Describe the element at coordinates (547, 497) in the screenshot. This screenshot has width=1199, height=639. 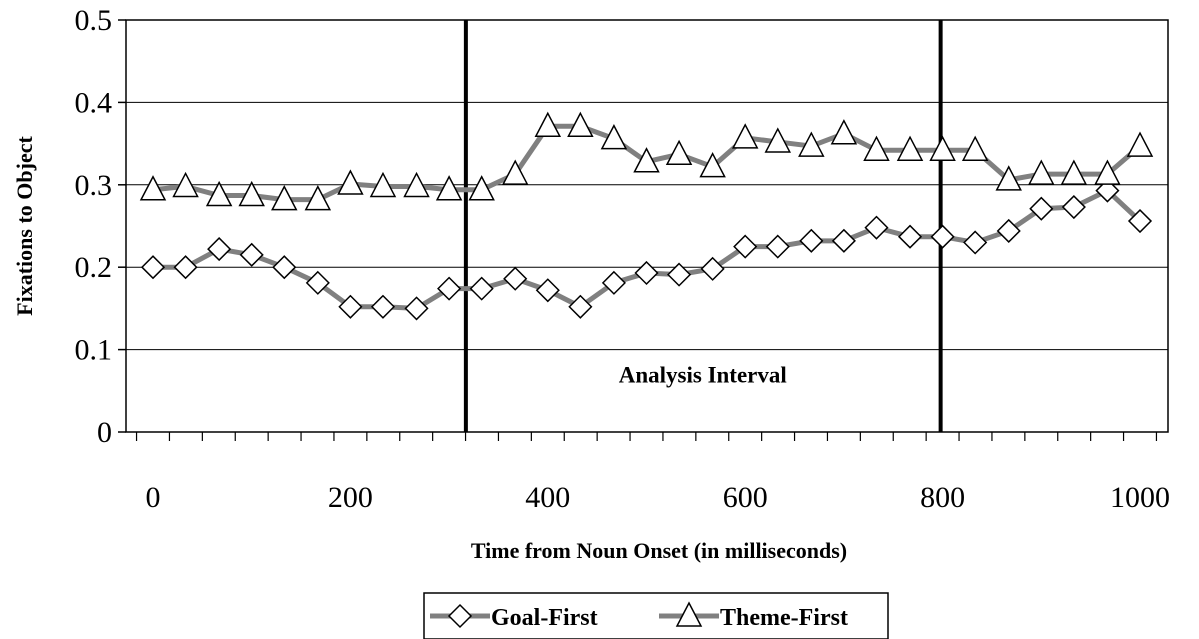
I see `x-tick-label: 400` at that location.